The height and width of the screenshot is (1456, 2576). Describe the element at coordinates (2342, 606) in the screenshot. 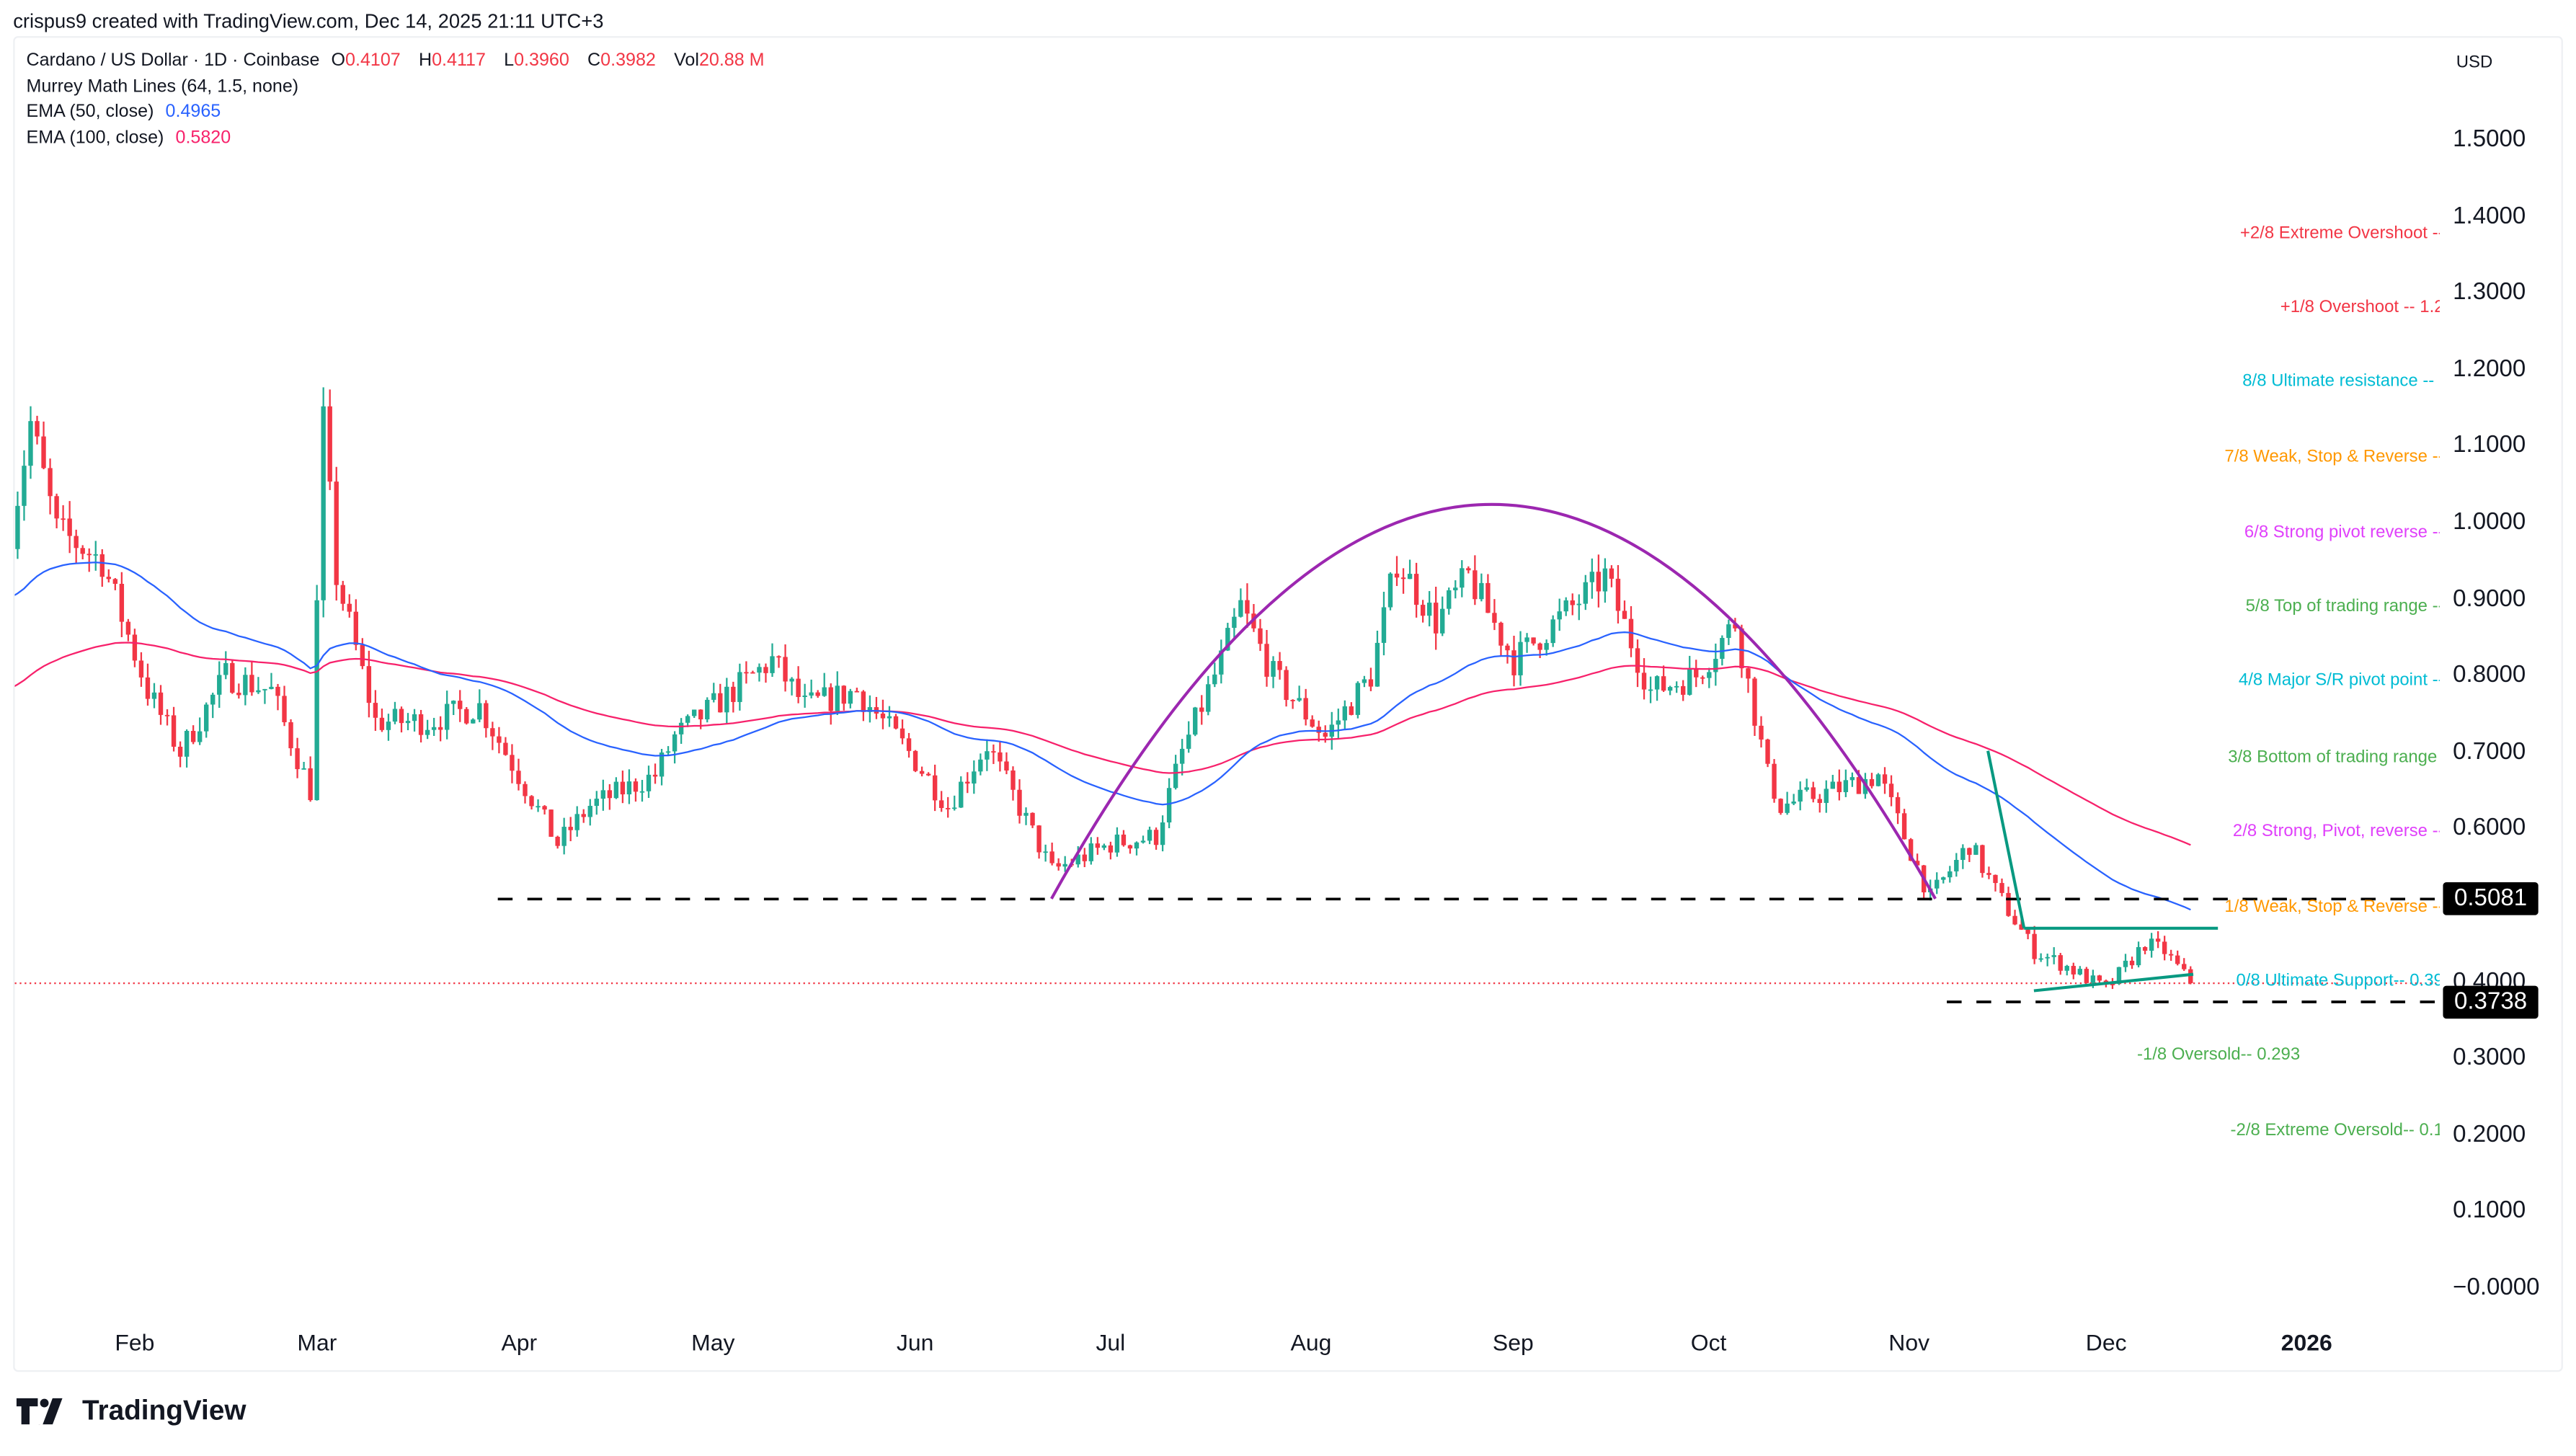

I see `murrey-level-label: 5/8 Top of trading range -- 0.8` at that location.